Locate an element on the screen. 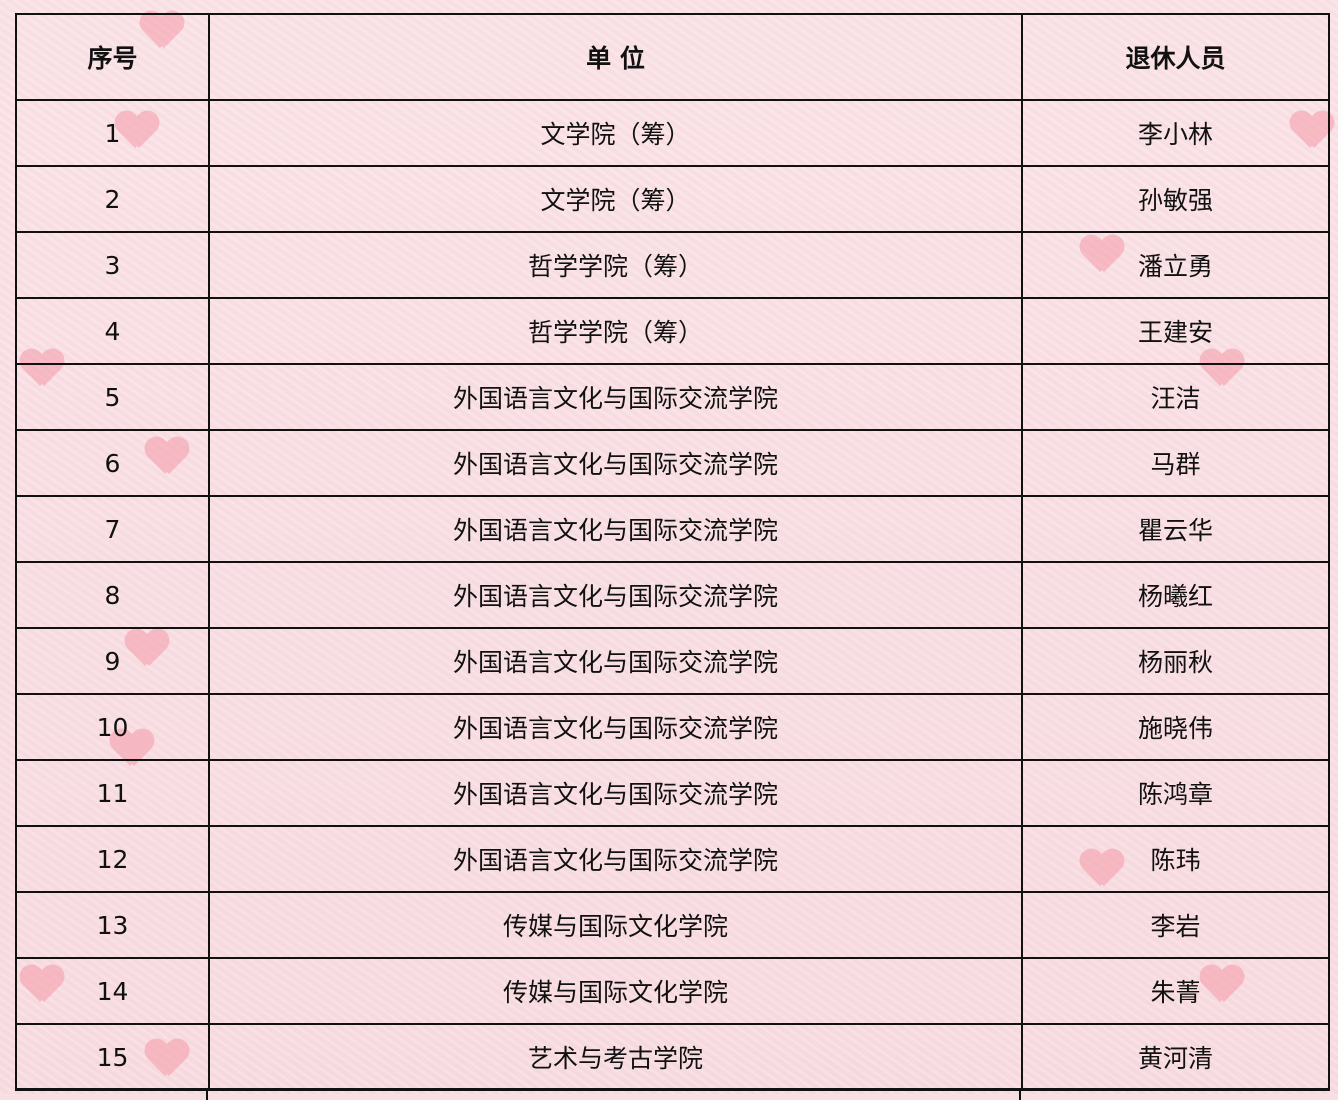 Image resolution: width=1338 pixels, height=1100 pixels. serial-number-cell: 13 is located at coordinates (112, 925).